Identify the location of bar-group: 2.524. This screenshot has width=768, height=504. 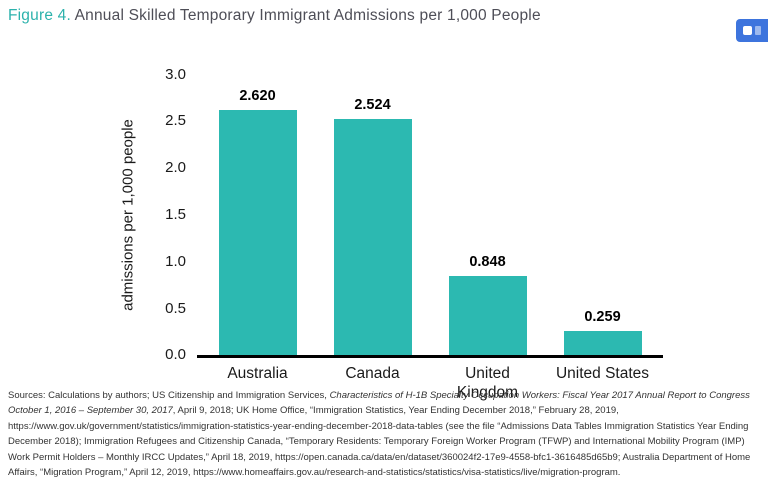
(372, 225).